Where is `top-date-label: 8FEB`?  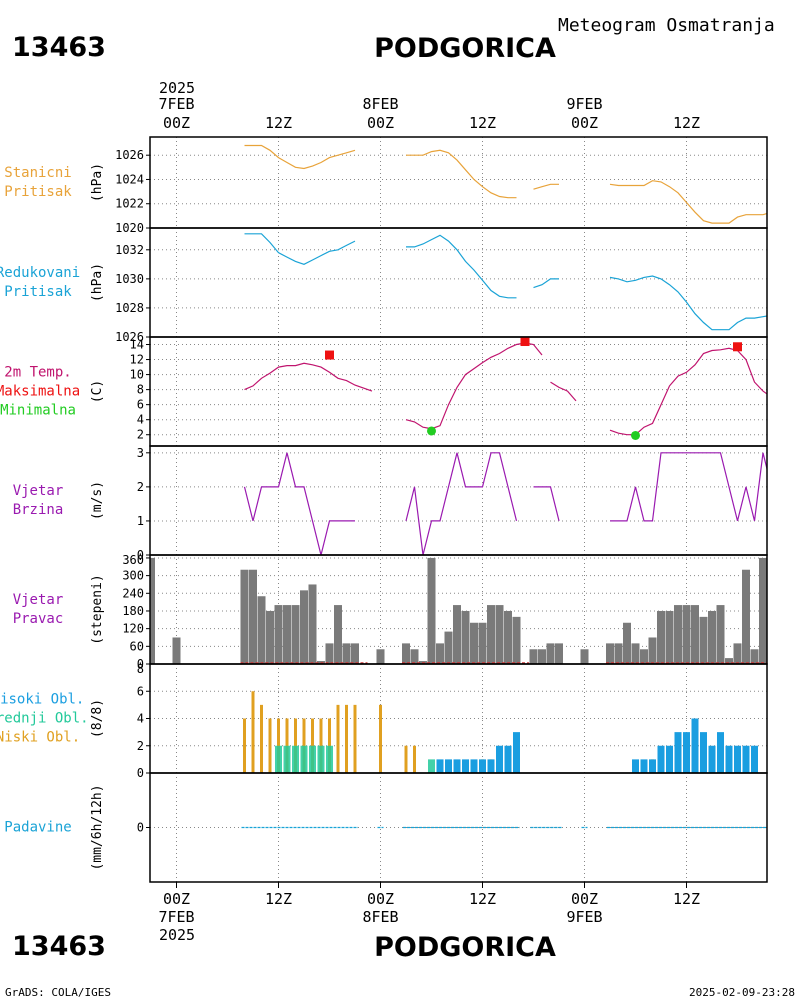
top-date-label: 8FEB is located at coordinates (380, 104).